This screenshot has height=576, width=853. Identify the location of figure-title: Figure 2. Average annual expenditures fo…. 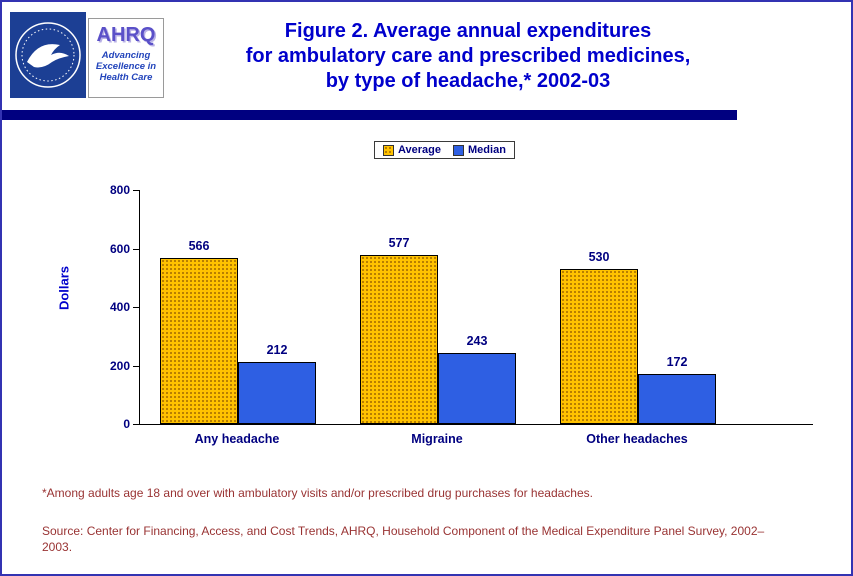
(468, 56).